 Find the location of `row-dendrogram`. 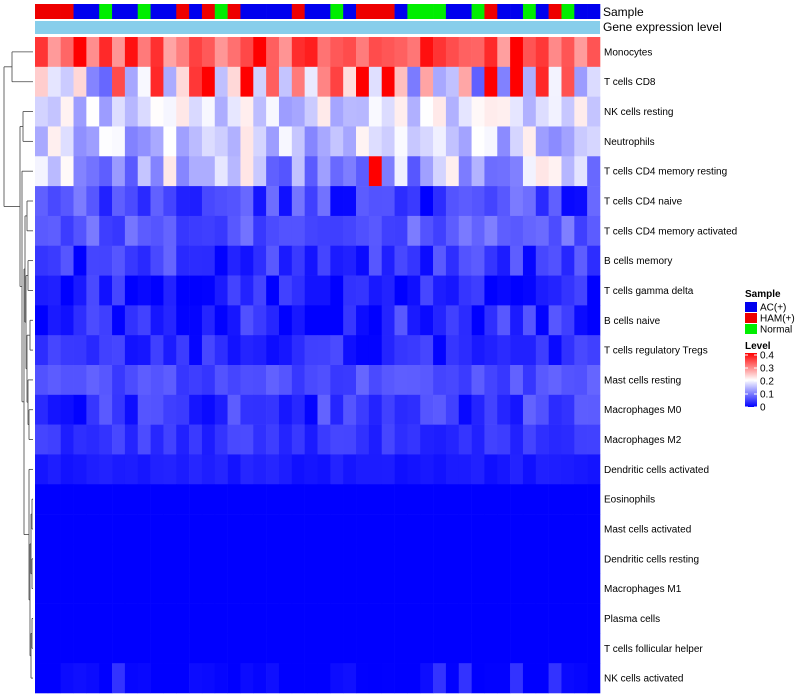

row-dendrogram is located at coordinates (18, 365).